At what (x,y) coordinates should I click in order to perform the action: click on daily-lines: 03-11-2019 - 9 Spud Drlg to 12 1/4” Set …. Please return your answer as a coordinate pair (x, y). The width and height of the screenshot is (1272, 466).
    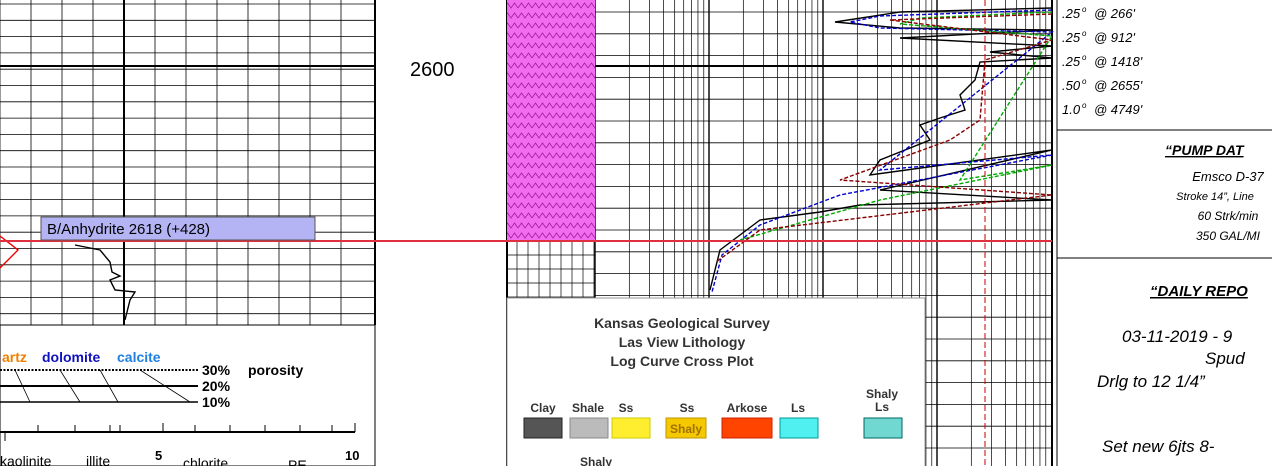
    Looking at the image, I should click on (1171, 391).